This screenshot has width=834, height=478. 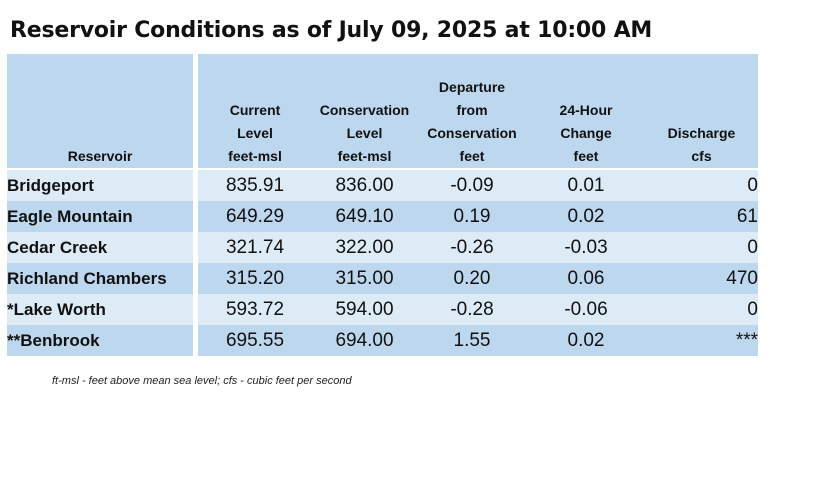 I want to click on conservation-level-cell: 694.00, so click(x=364, y=340).